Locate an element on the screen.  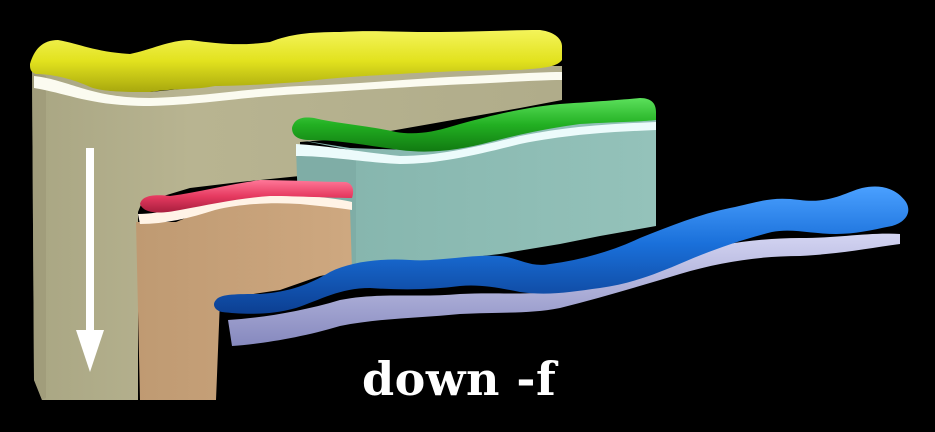
left-block-highlight is located at coordinates (245, 209).